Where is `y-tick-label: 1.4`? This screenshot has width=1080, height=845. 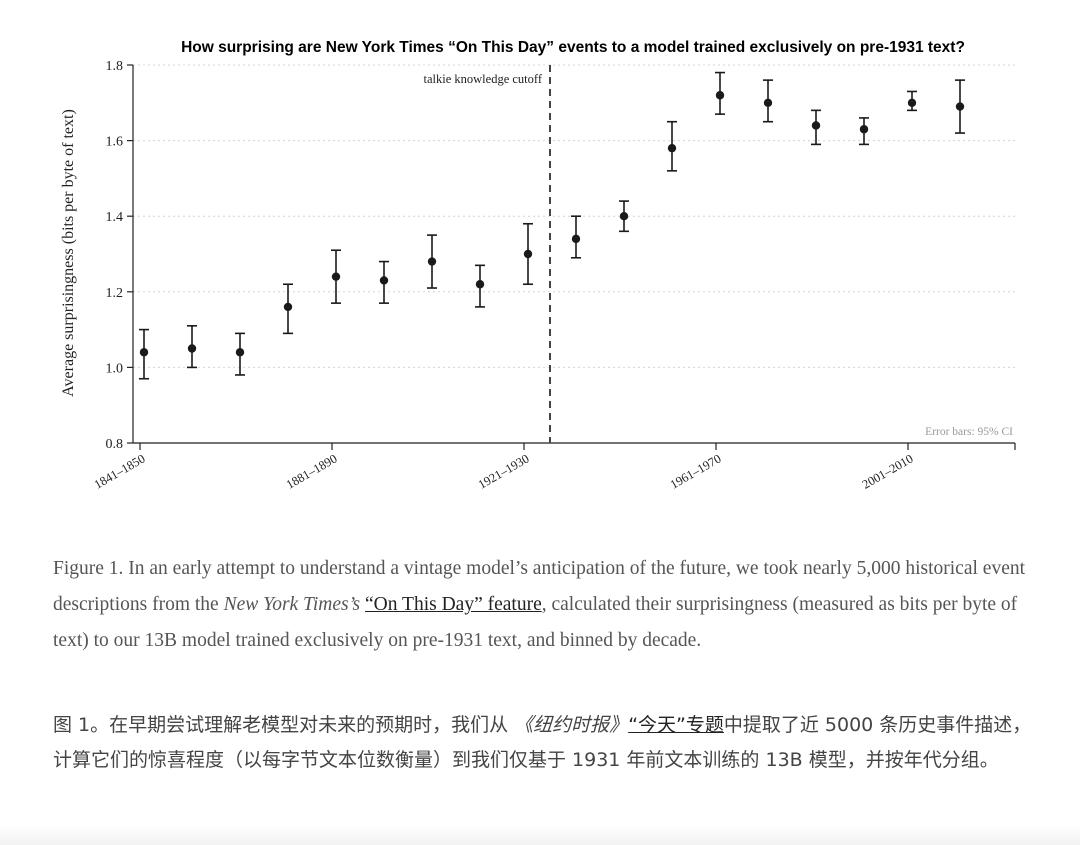
y-tick-label: 1.4 is located at coordinates (115, 217).